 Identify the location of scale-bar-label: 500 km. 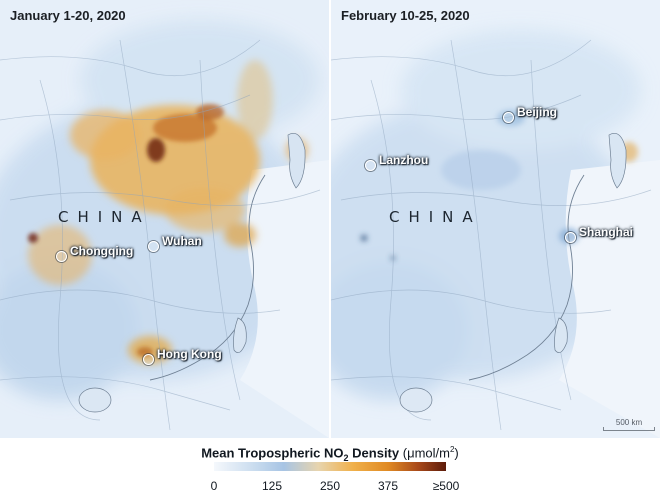
(629, 422).